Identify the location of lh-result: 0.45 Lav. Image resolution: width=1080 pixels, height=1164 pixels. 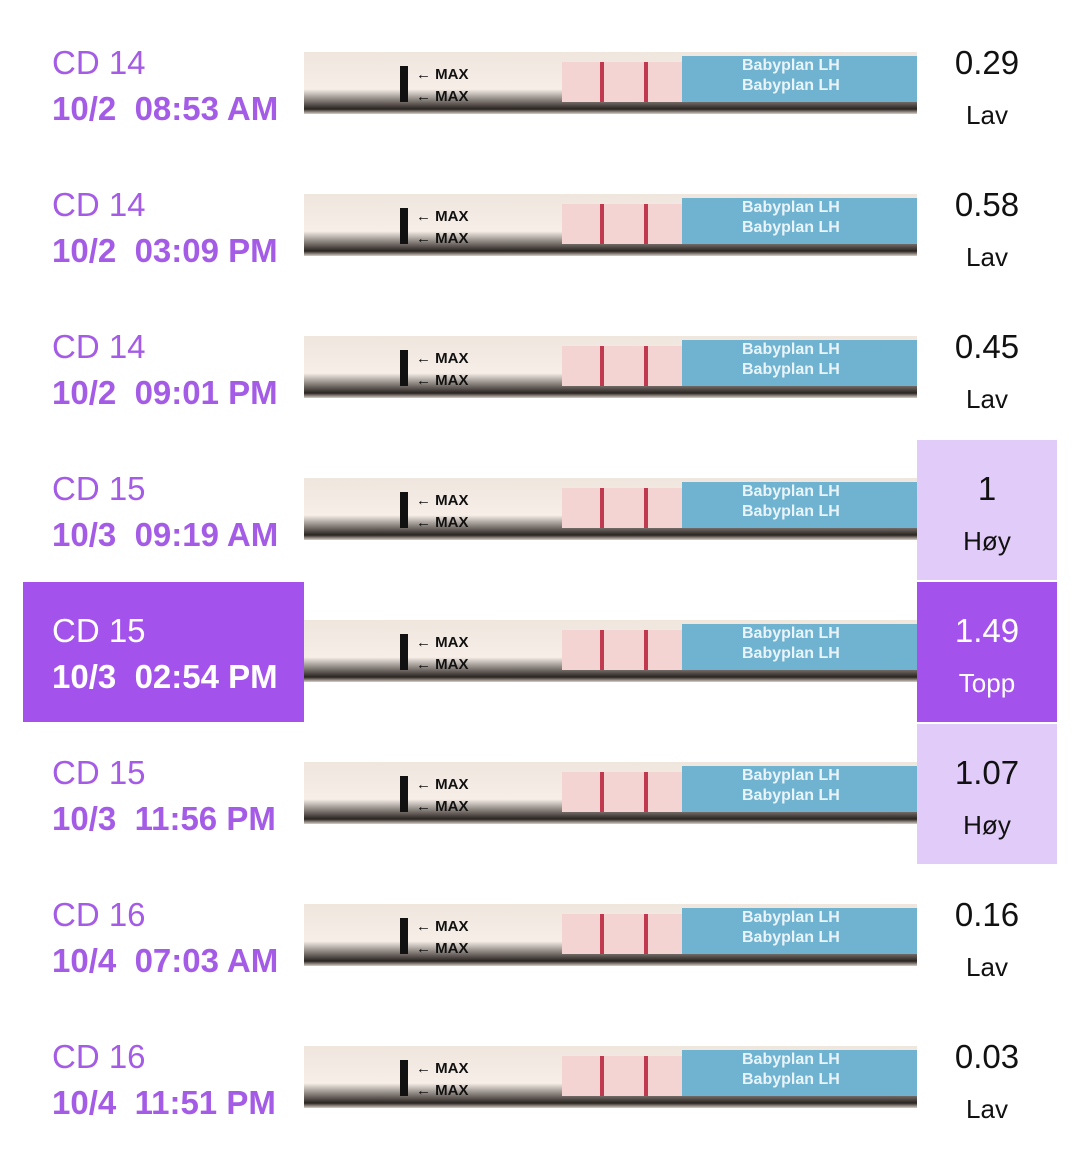
(987, 368).